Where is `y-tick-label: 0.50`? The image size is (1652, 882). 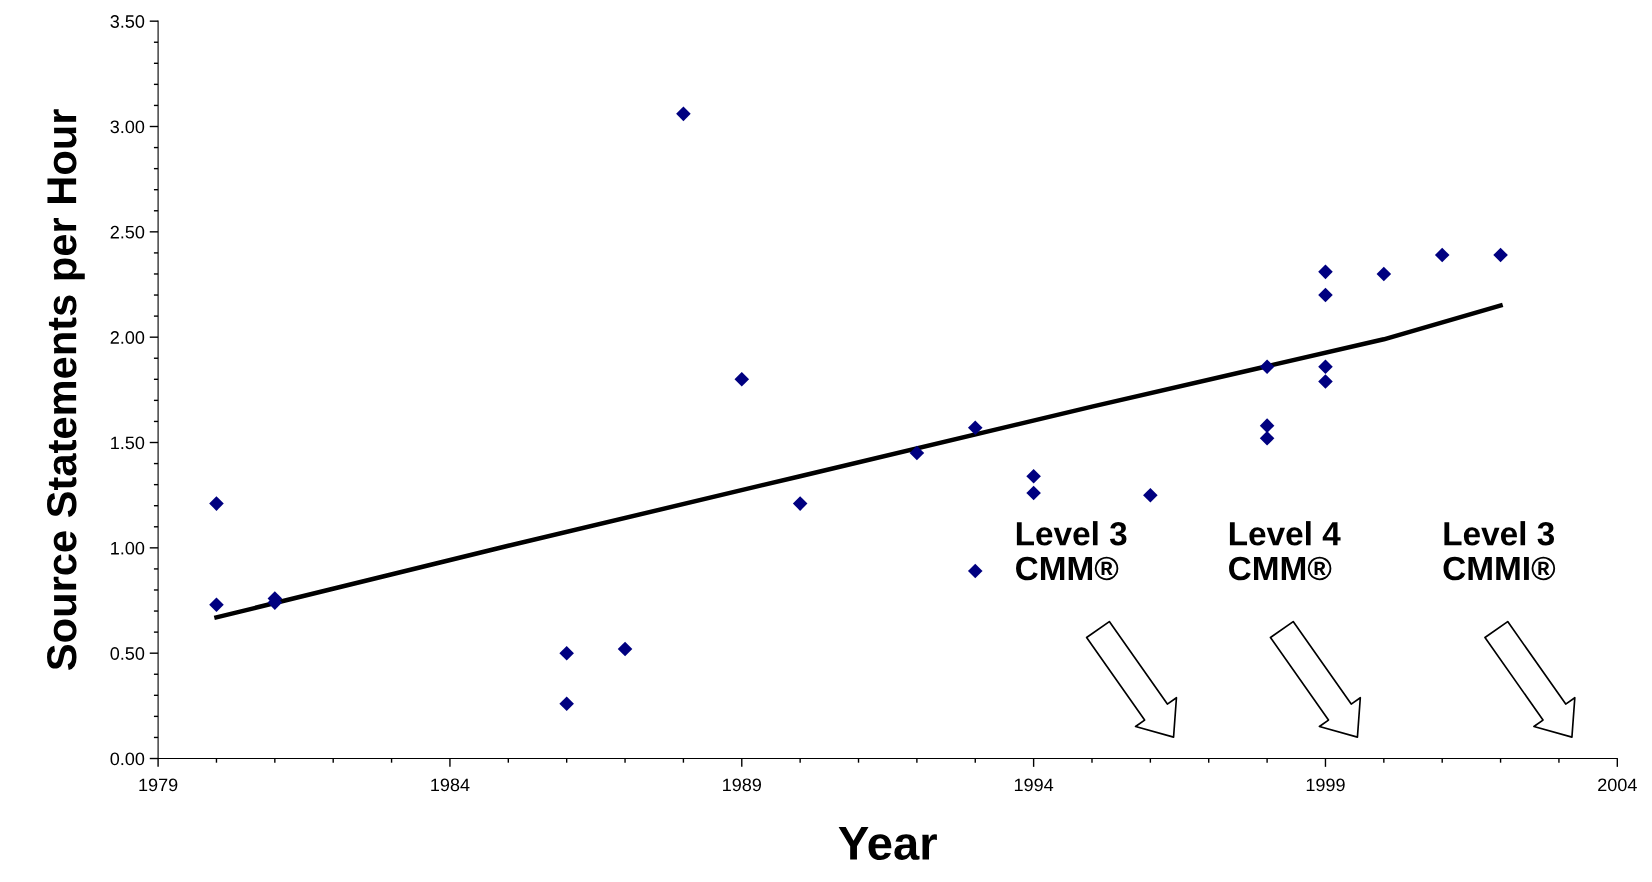 y-tick-label: 0.50 is located at coordinates (127, 653).